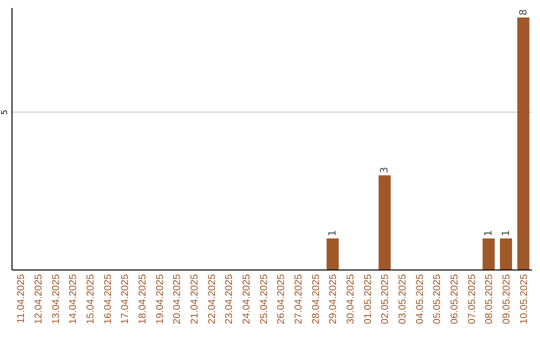 Image resolution: width=540 pixels, height=340 pixels. I want to click on x-tick-label: 04.05.2025, so click(420, 299).